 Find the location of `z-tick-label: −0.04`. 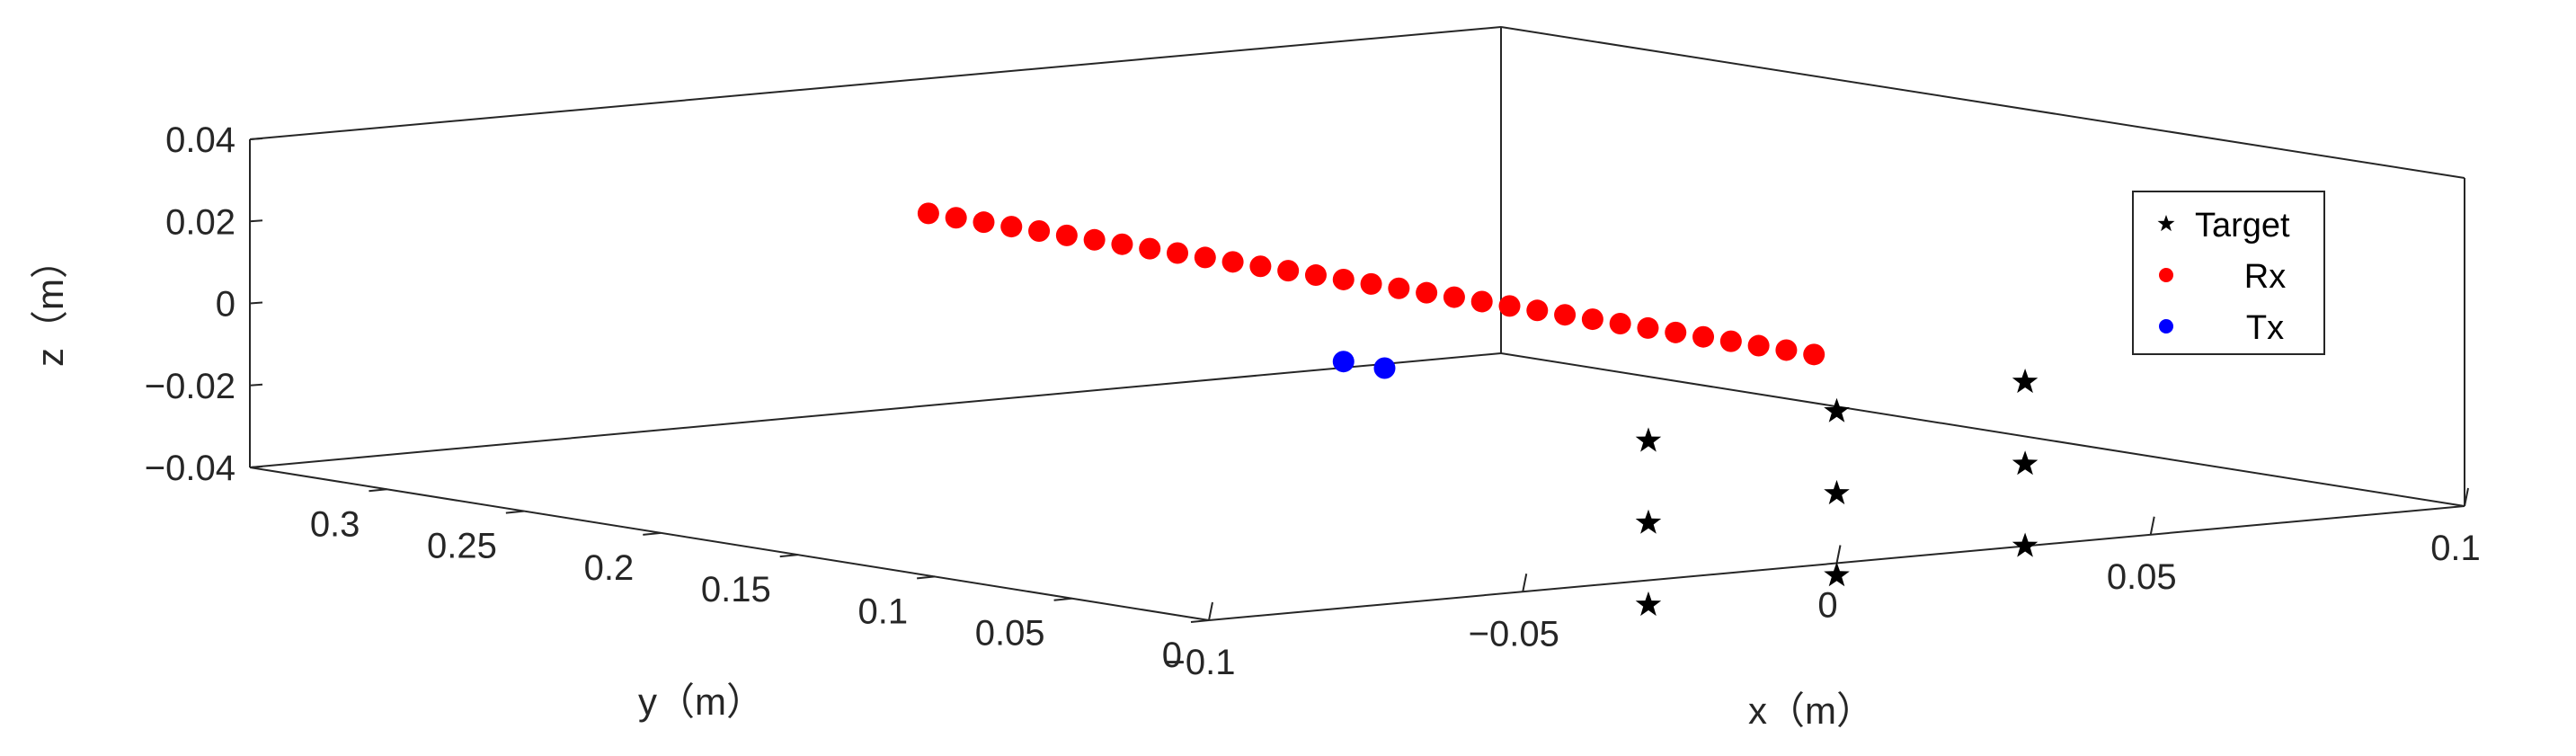

z-tick-label: −0.04 is located at coordinates (190, 468).